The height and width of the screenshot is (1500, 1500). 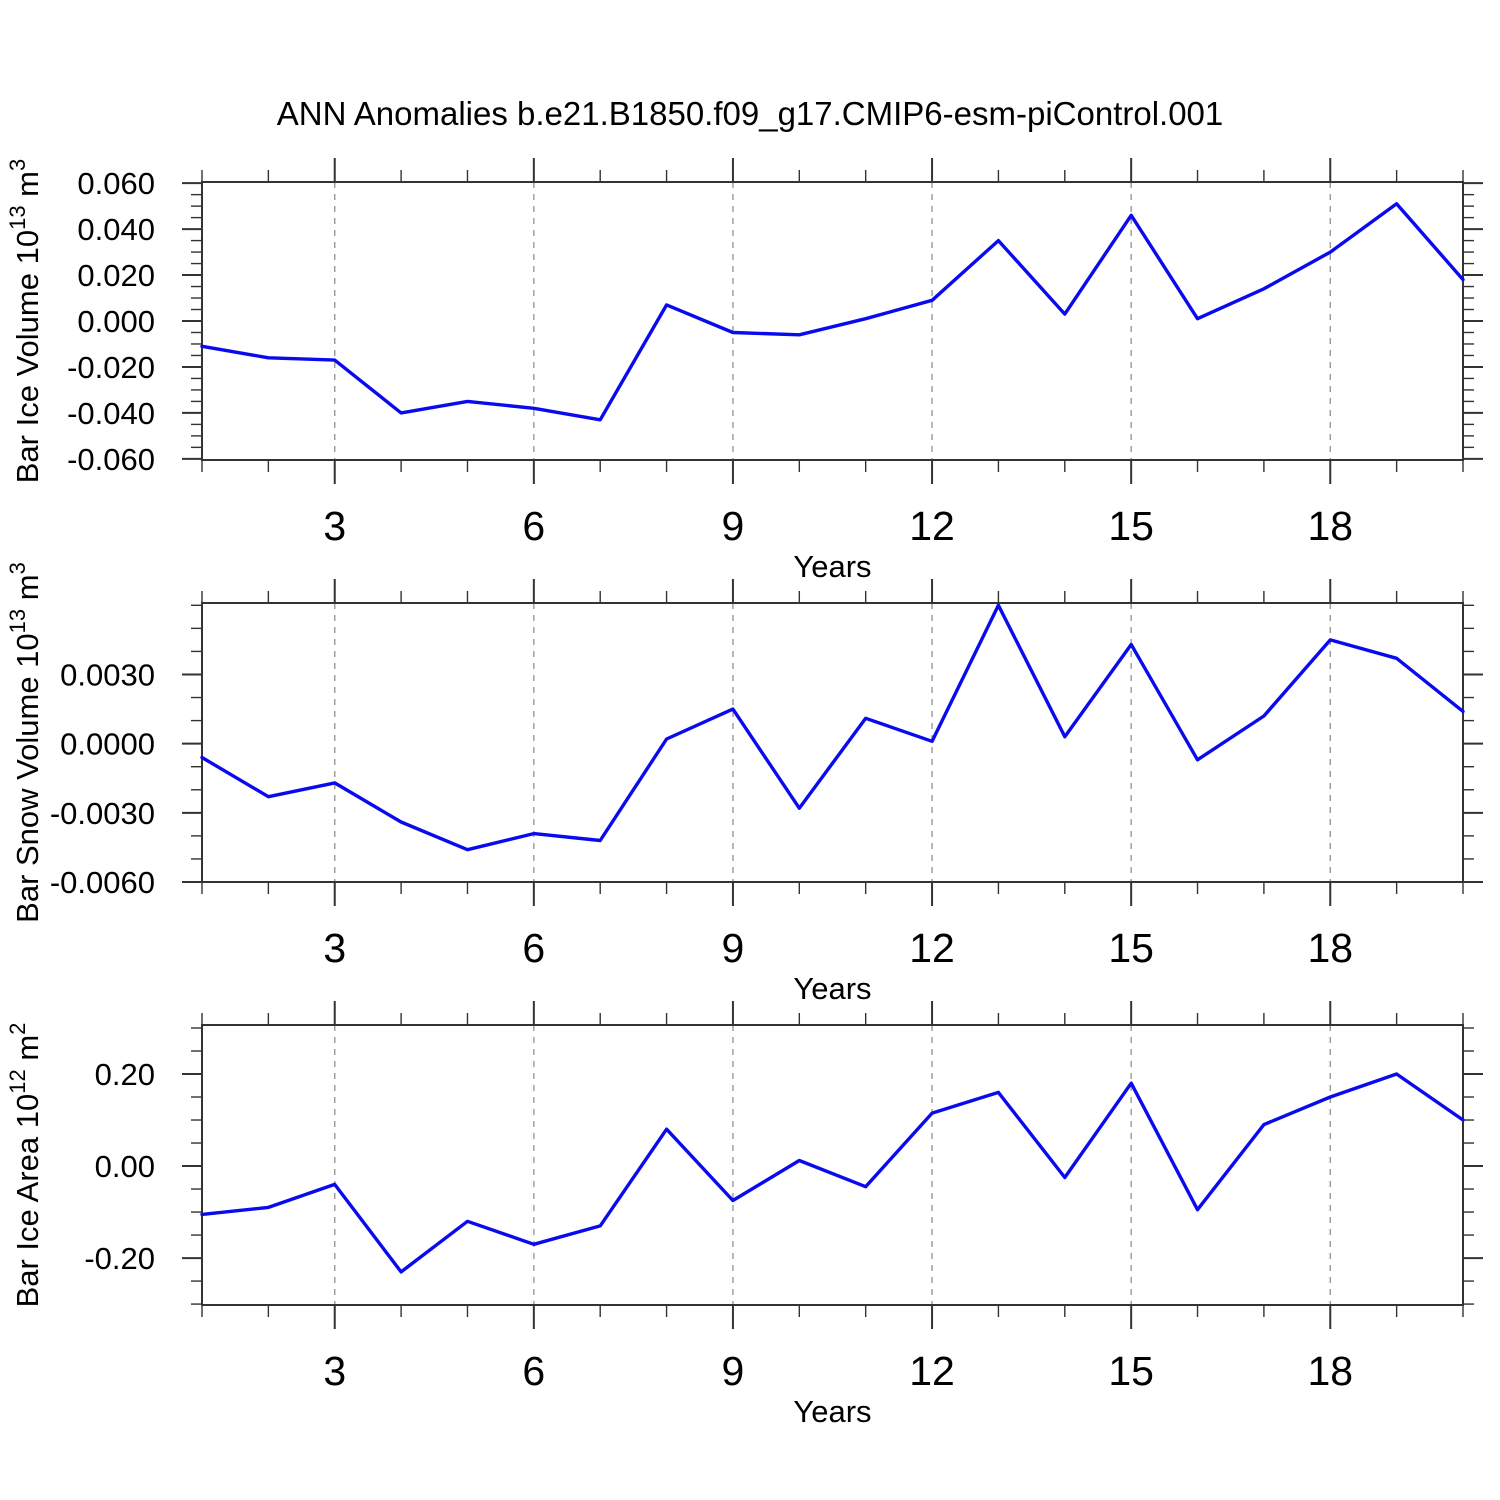 What do you see at coordinates (119, 1258) in the screenshot?
I see `y-tick-label: -0.20` at bounding box center [119, 1258].